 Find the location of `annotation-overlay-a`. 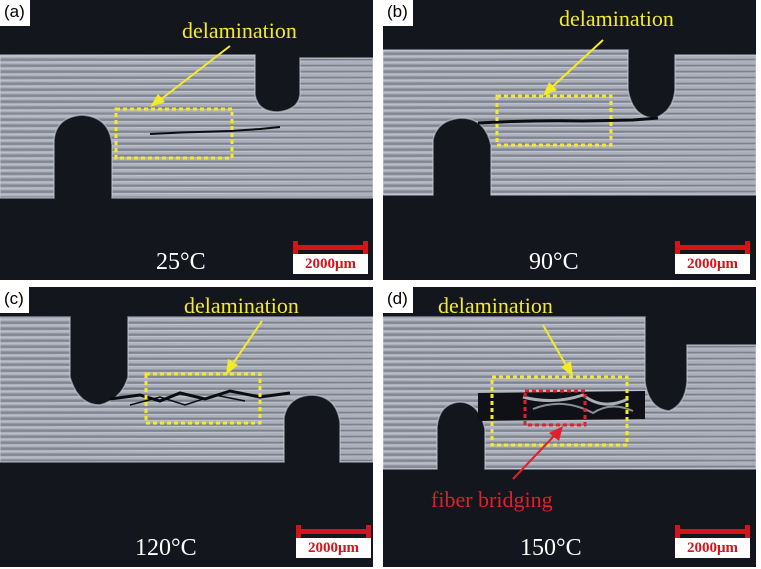

annotation-overlay-a is located at coordinates (174, 102).